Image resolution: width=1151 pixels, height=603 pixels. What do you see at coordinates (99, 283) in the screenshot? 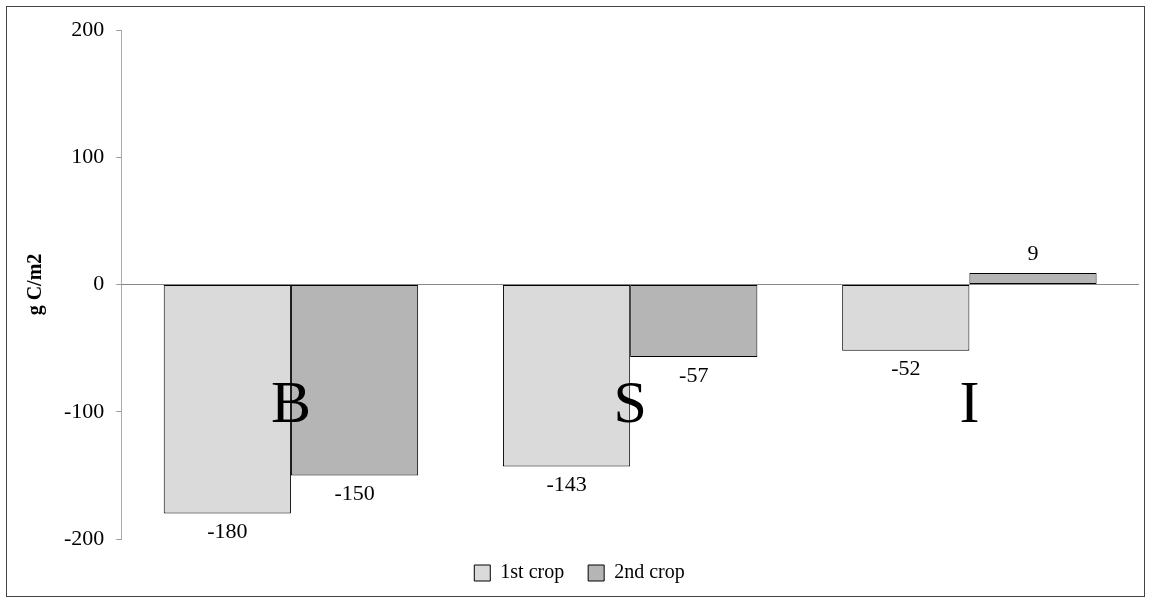
I see `y-tick-label: 0` at bounding box center [99, 283].